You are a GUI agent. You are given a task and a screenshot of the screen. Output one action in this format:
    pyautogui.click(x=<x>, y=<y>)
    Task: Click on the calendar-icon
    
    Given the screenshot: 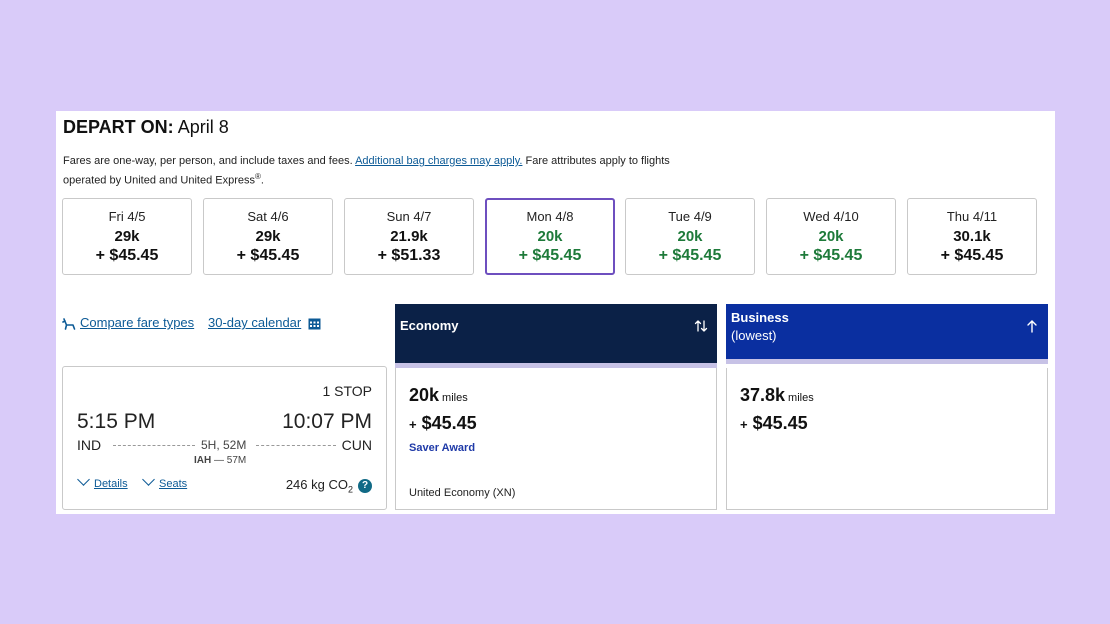 What is the action you would take?
    pyautogui.click(x=314, y=324)
    